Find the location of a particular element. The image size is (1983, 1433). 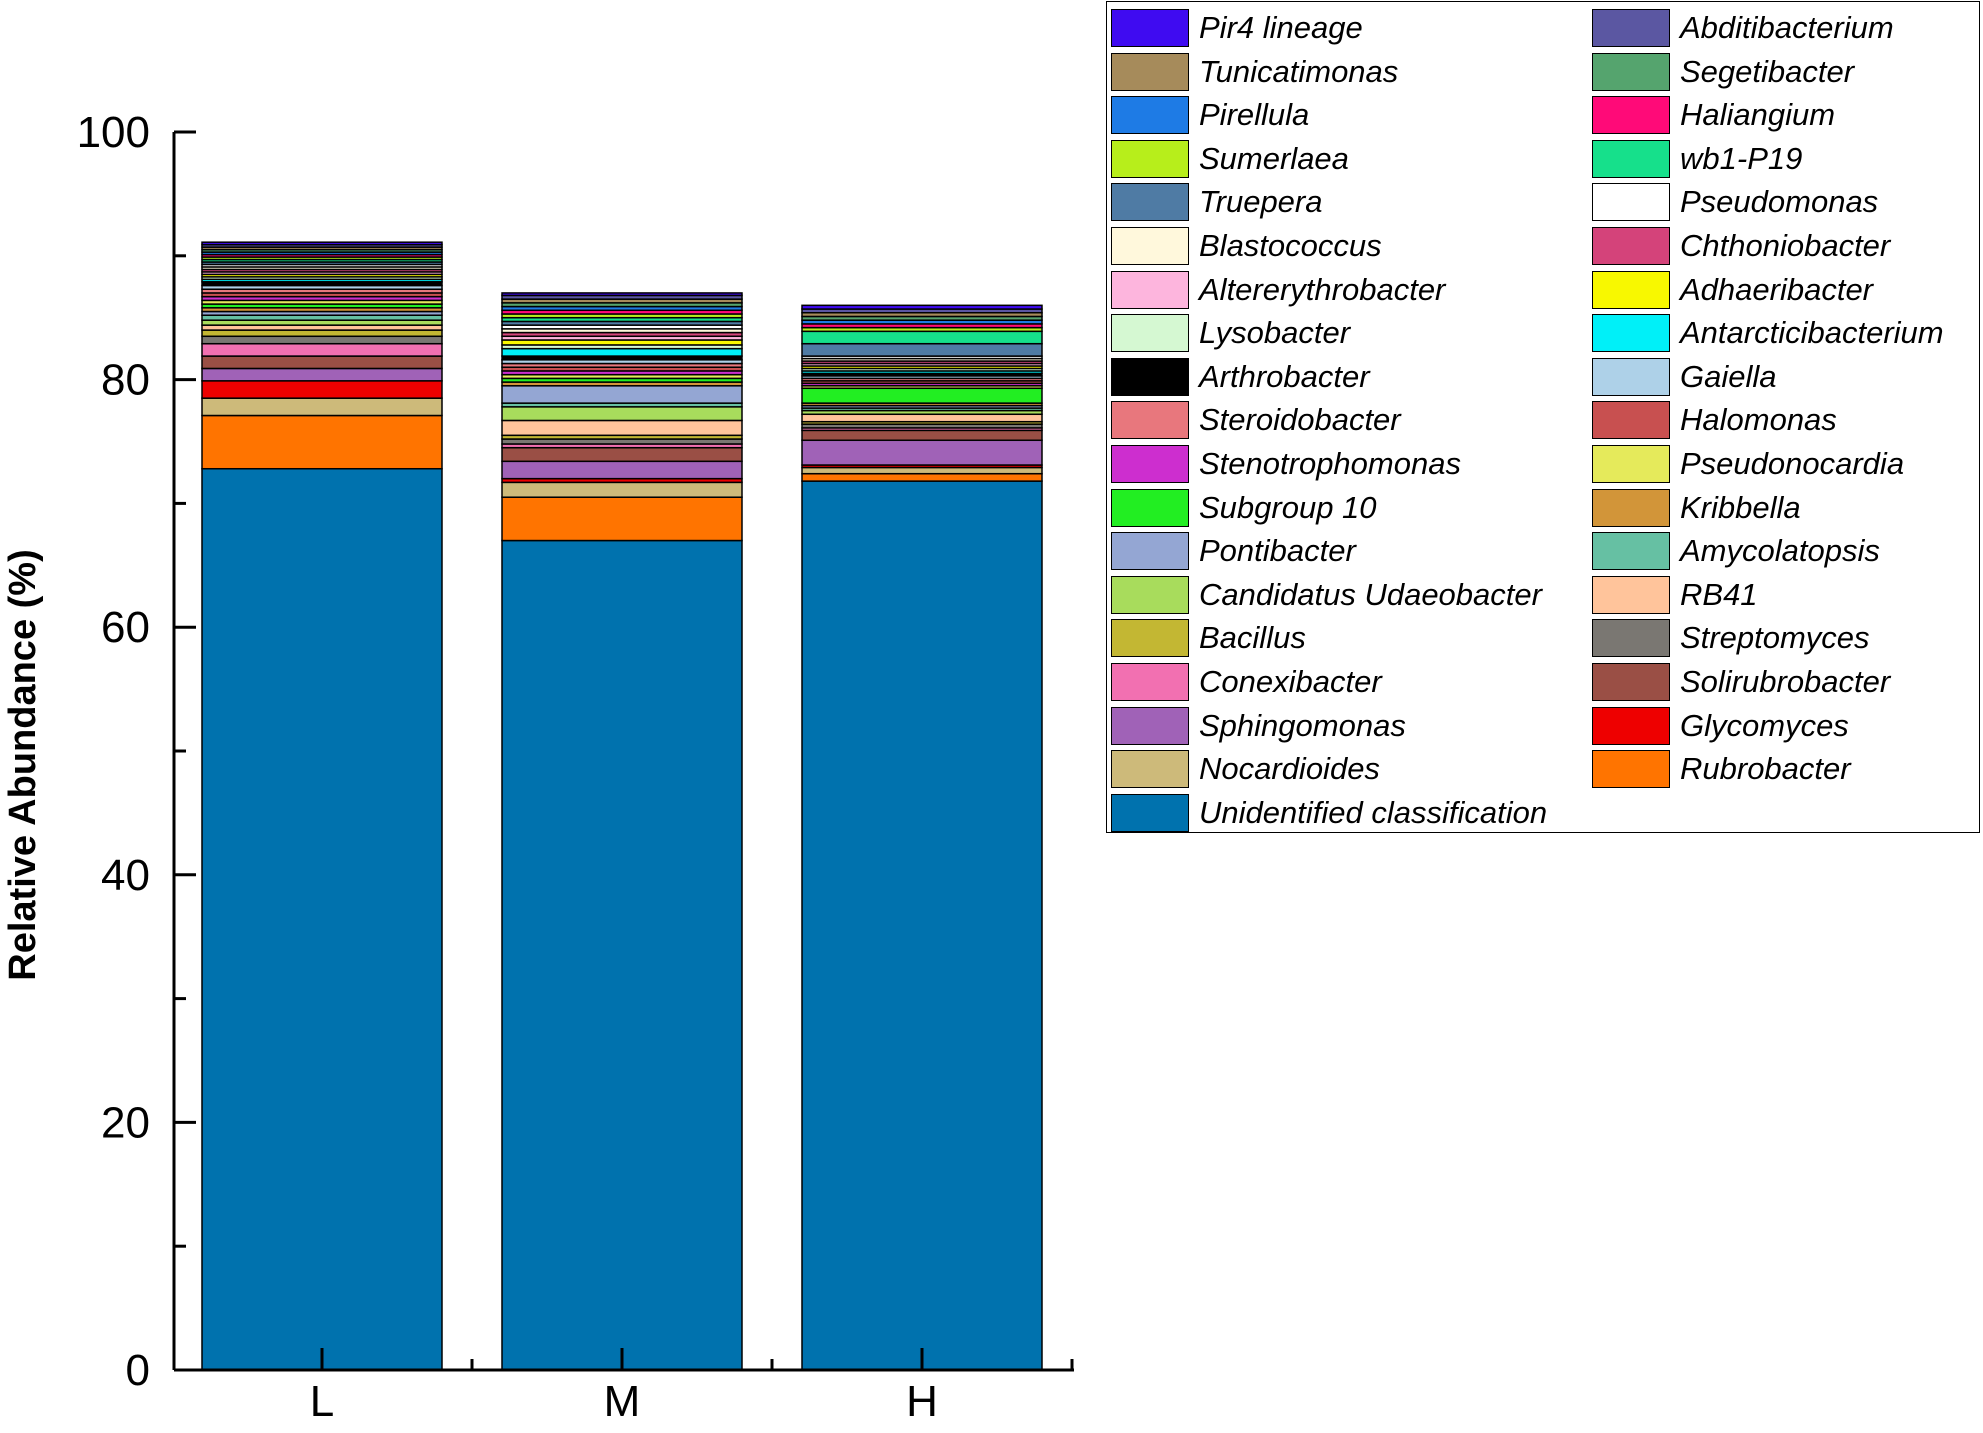

bar-segment-m-sphingomonas is located at coordinates (622, 470).